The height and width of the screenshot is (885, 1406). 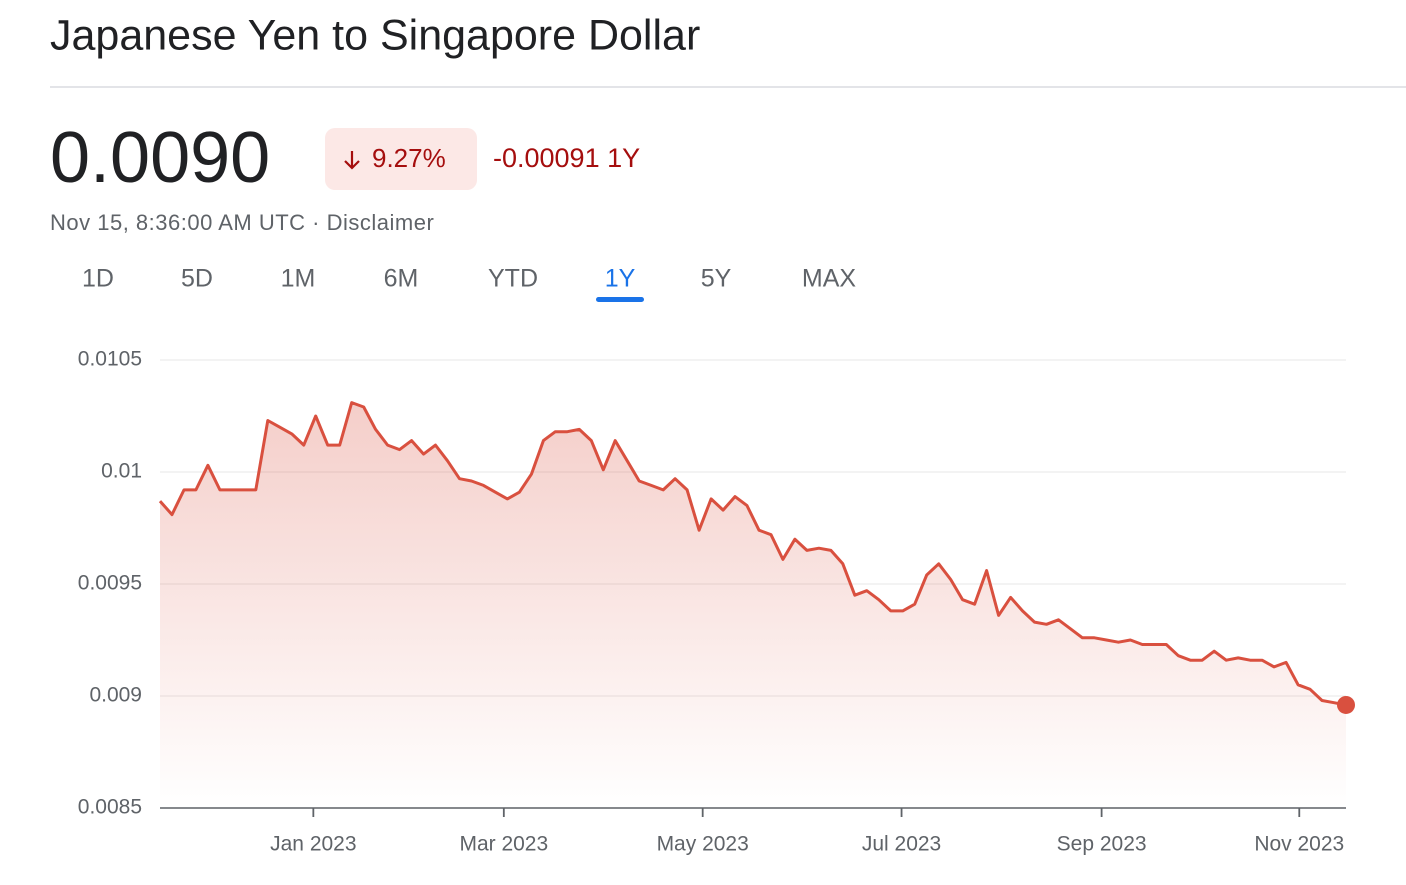 What do you see at coordinates (1346, 704) in the screenshot?
I see `last-point` at bounding box center [1346, 704].